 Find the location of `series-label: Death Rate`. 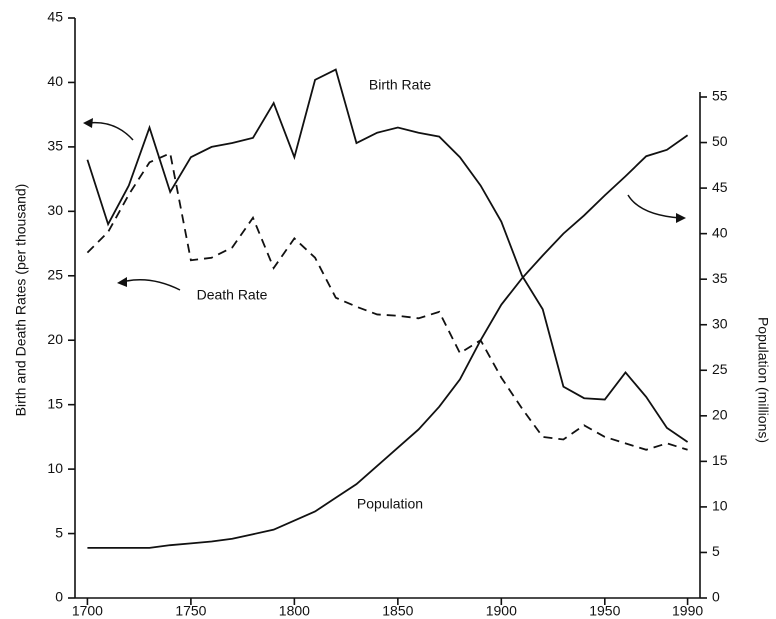

series-label: Death Rate is located at coordinates (232, 295).